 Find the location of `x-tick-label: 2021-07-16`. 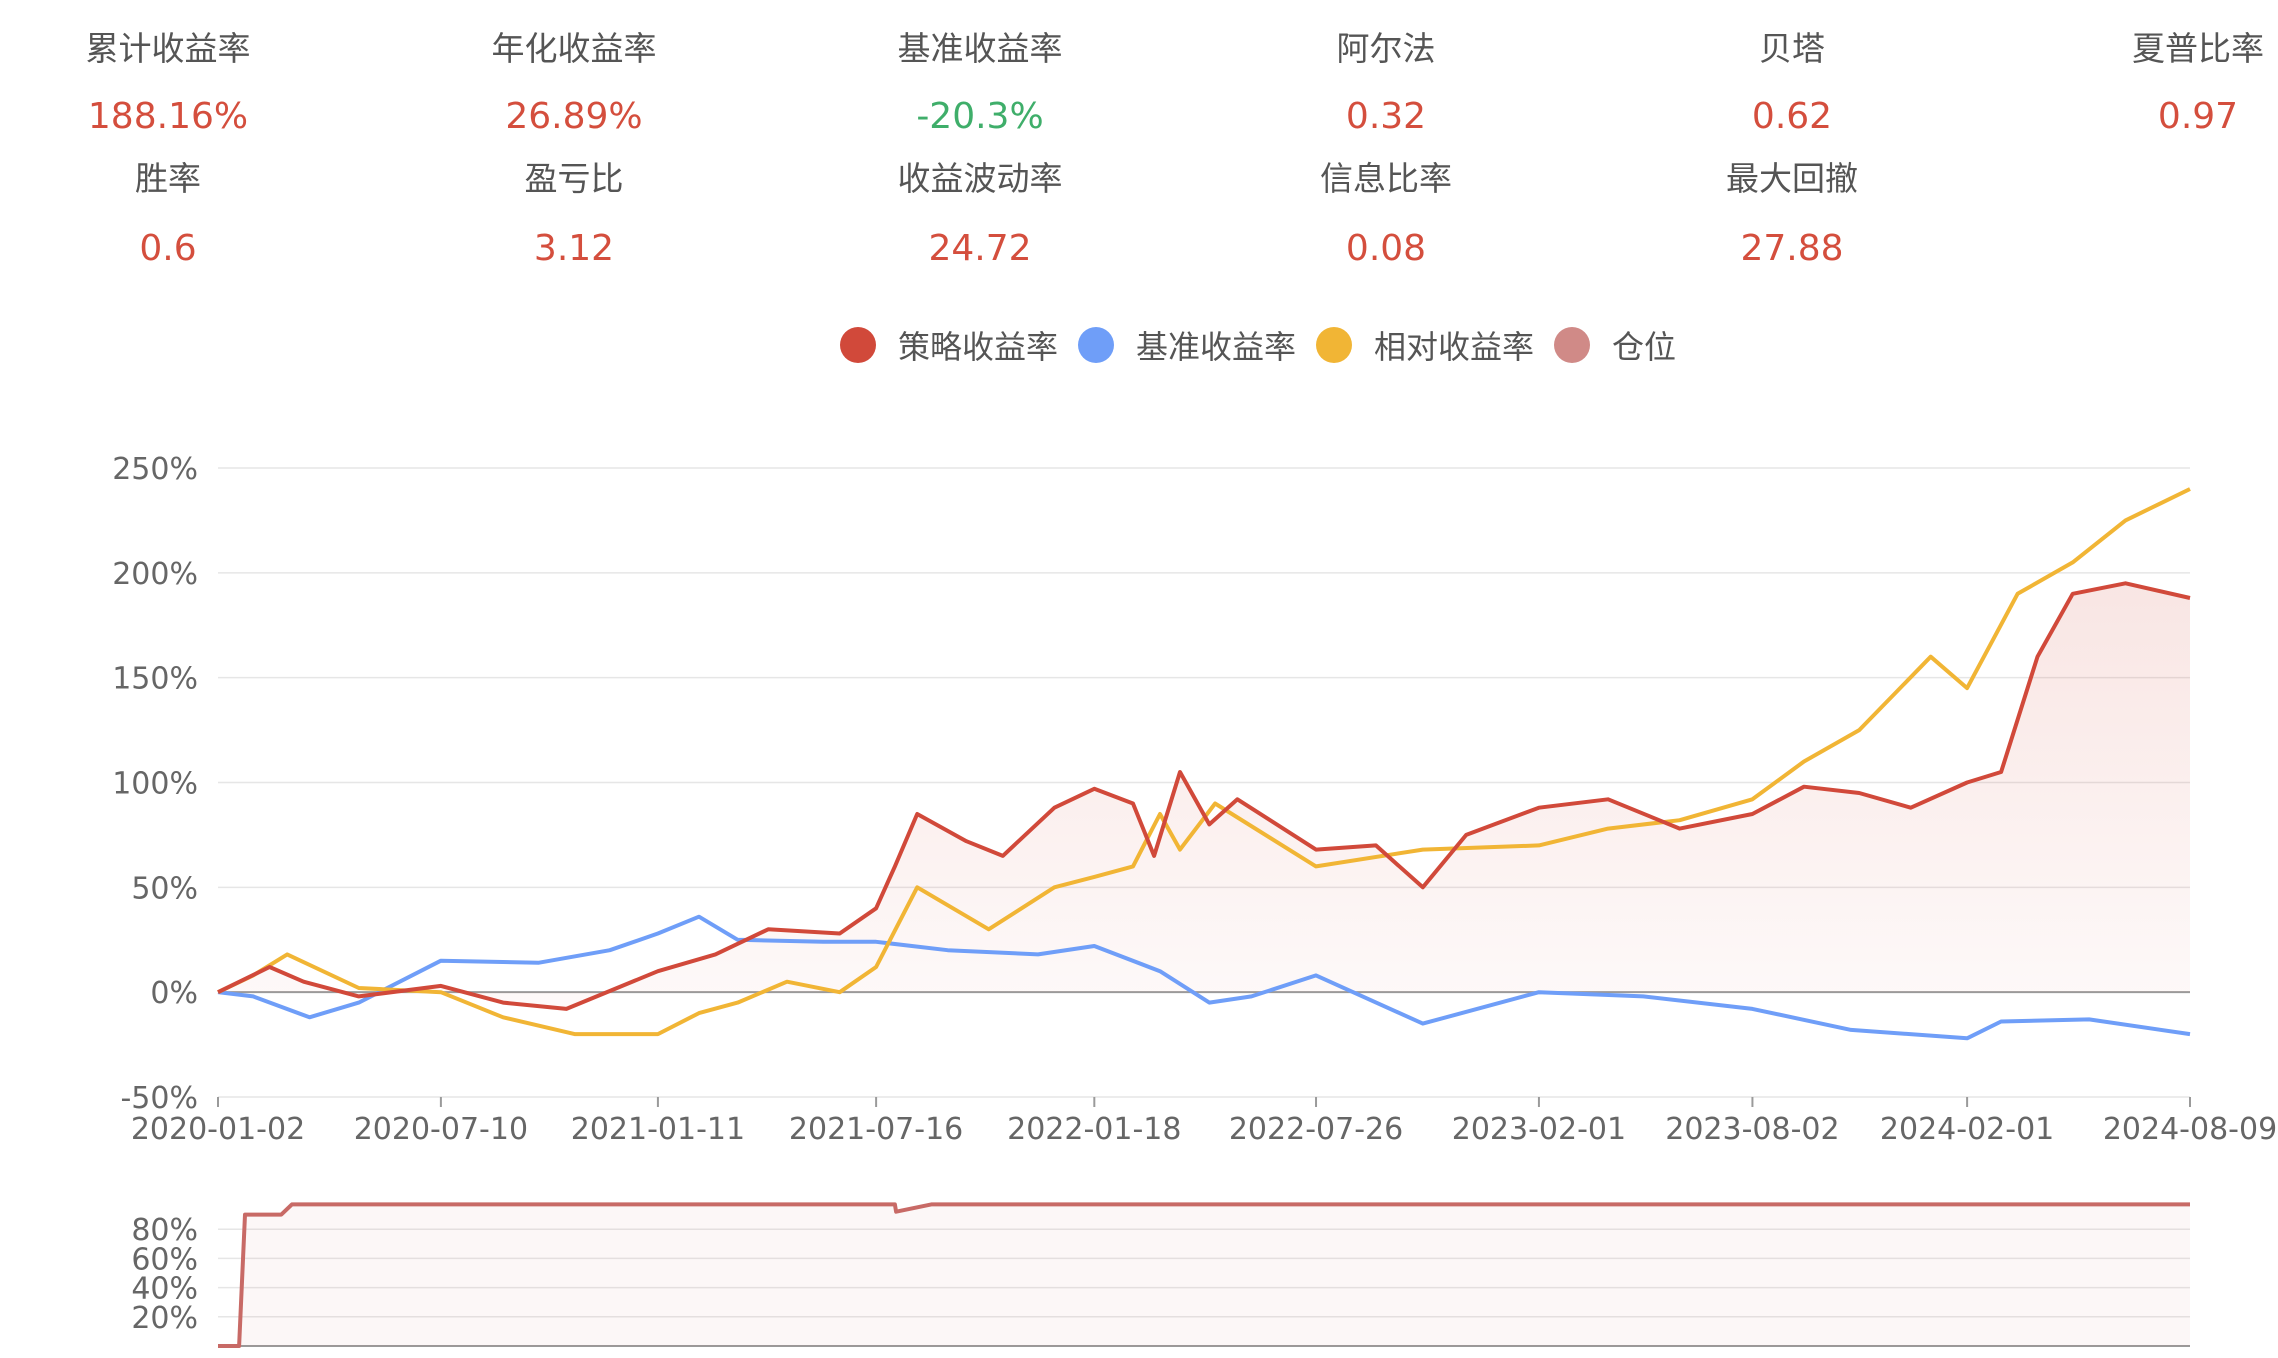

x-tick-label: 2021-07-16 is located at coordinates (876, 1129).